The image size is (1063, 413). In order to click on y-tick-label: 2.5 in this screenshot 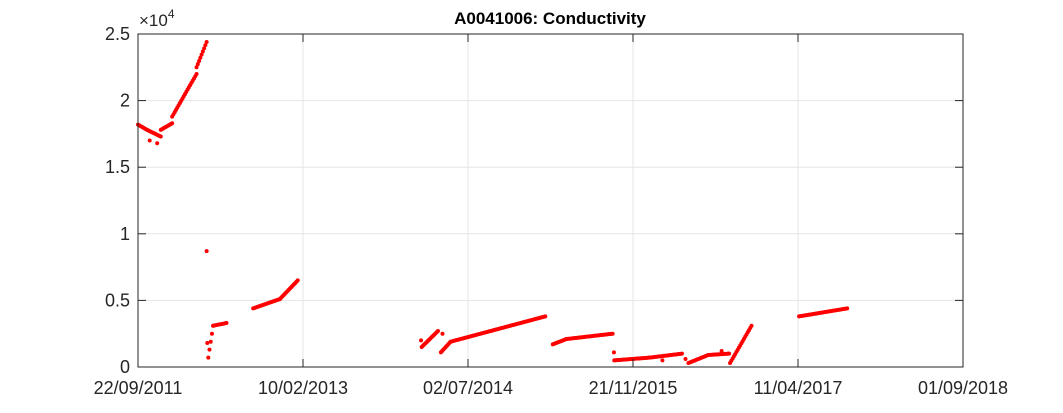, I will do `click(117, 34)`.